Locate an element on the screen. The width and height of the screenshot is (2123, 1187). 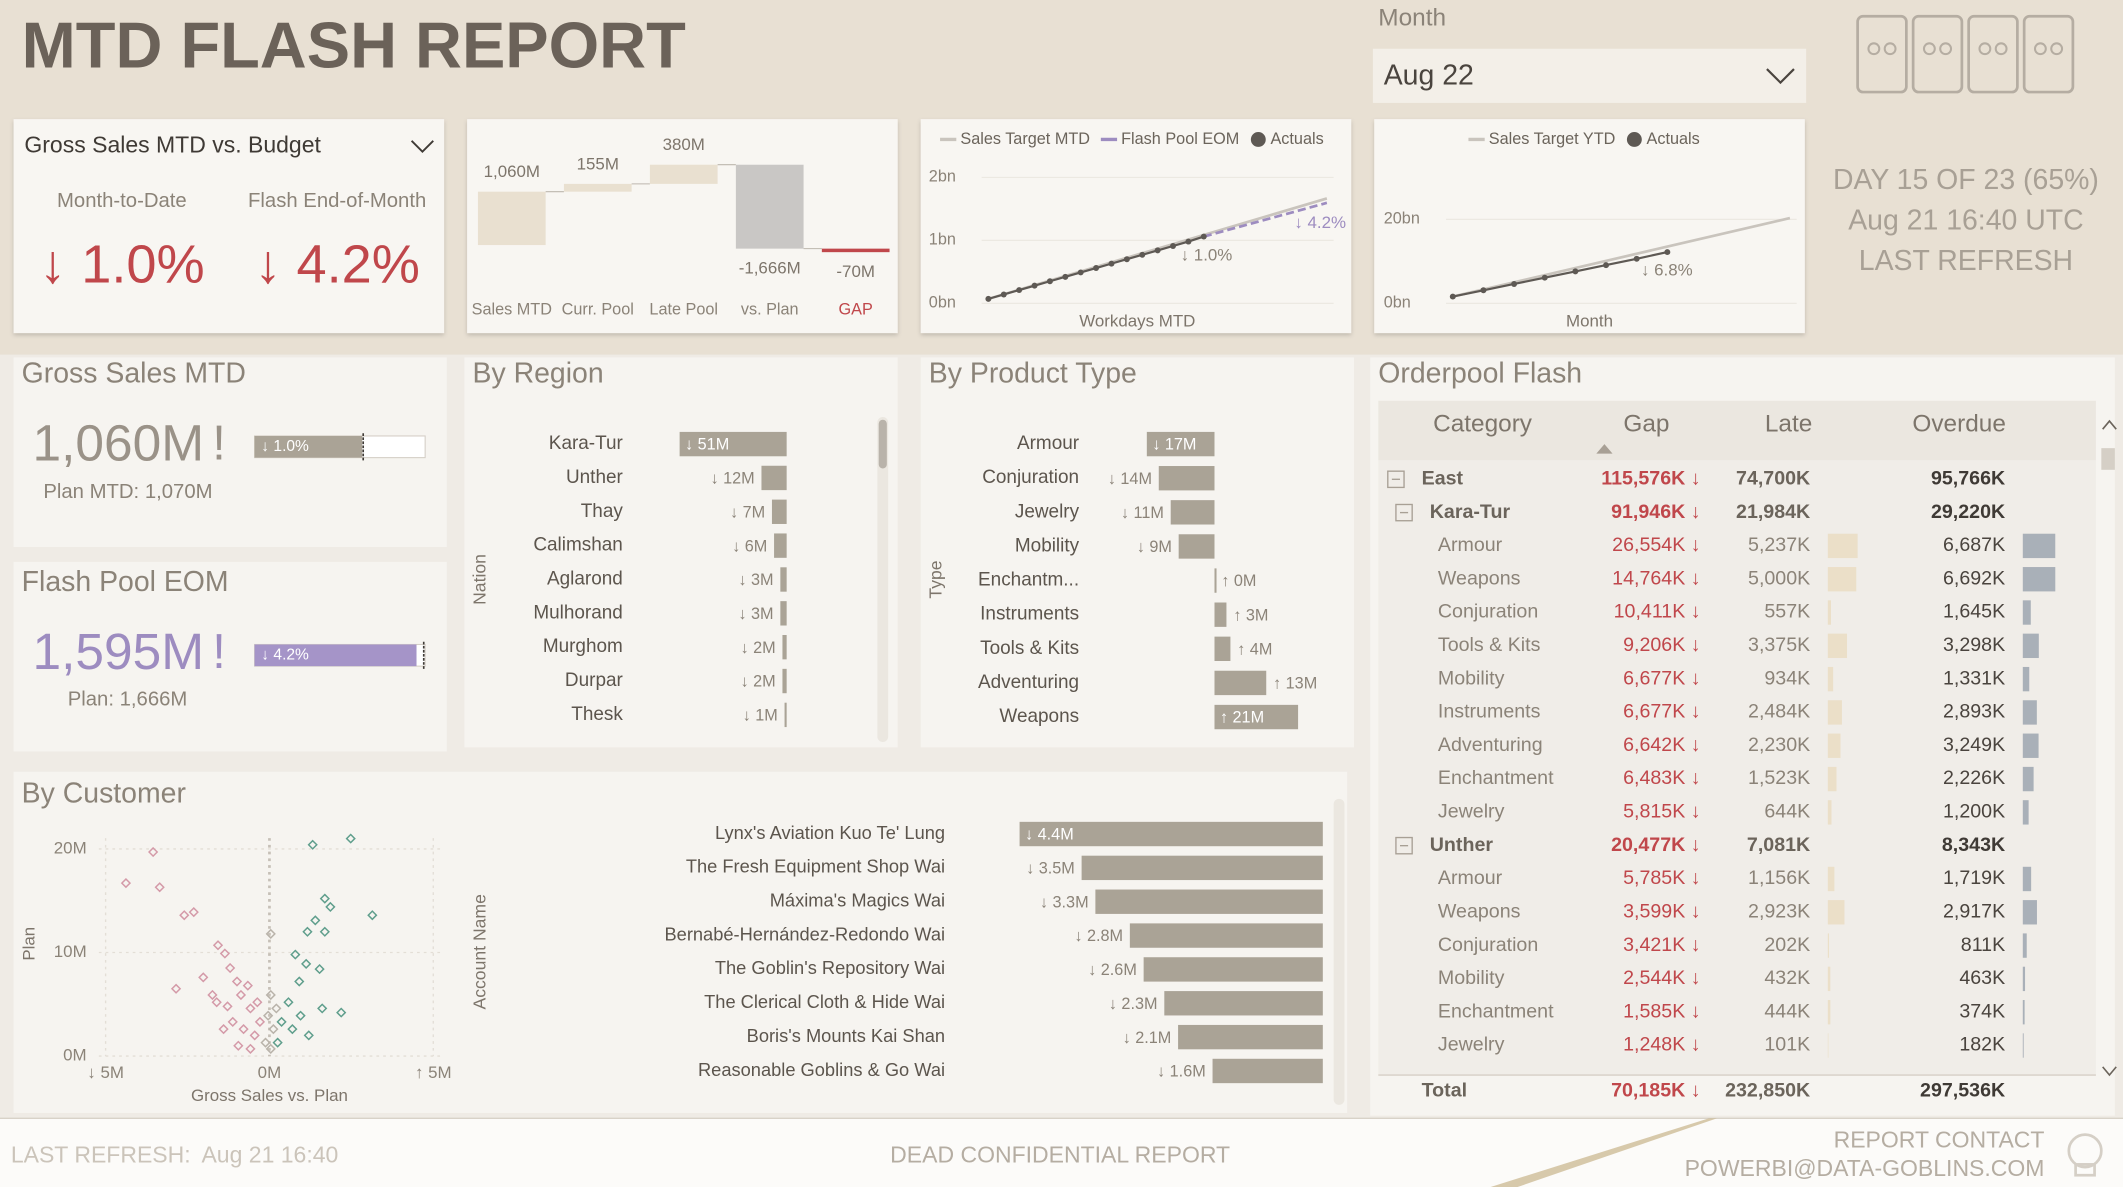
data-label: 1,060M is located at coordinates (512, 171).